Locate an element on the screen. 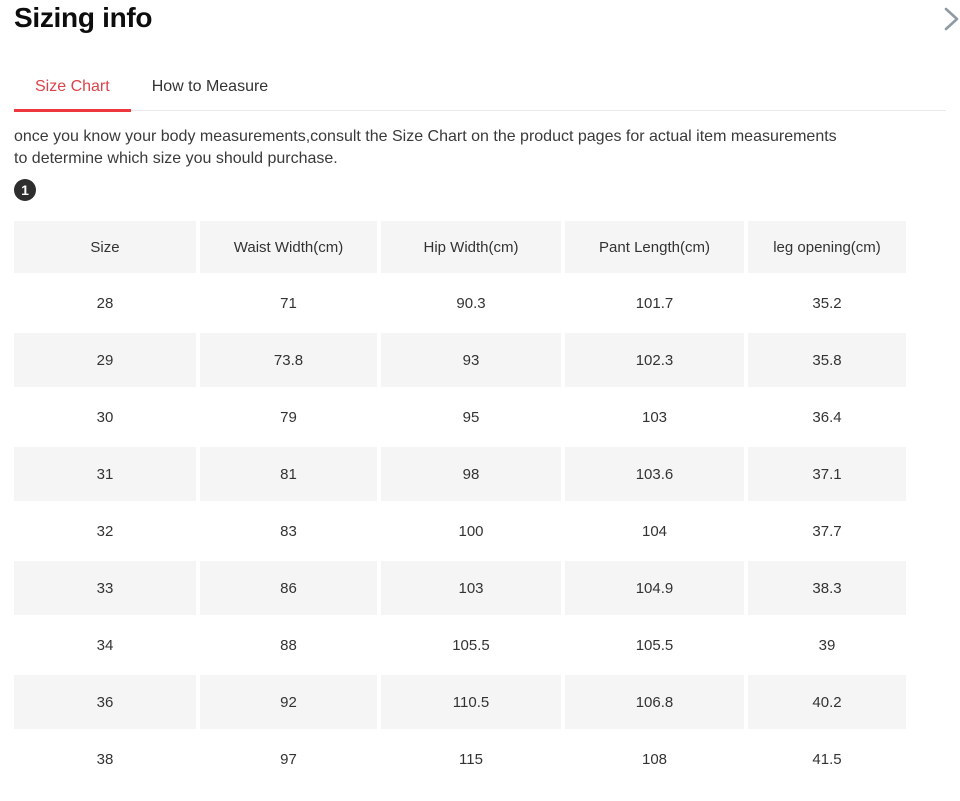  table-cell: 115 is located at coordinates (471, 759).